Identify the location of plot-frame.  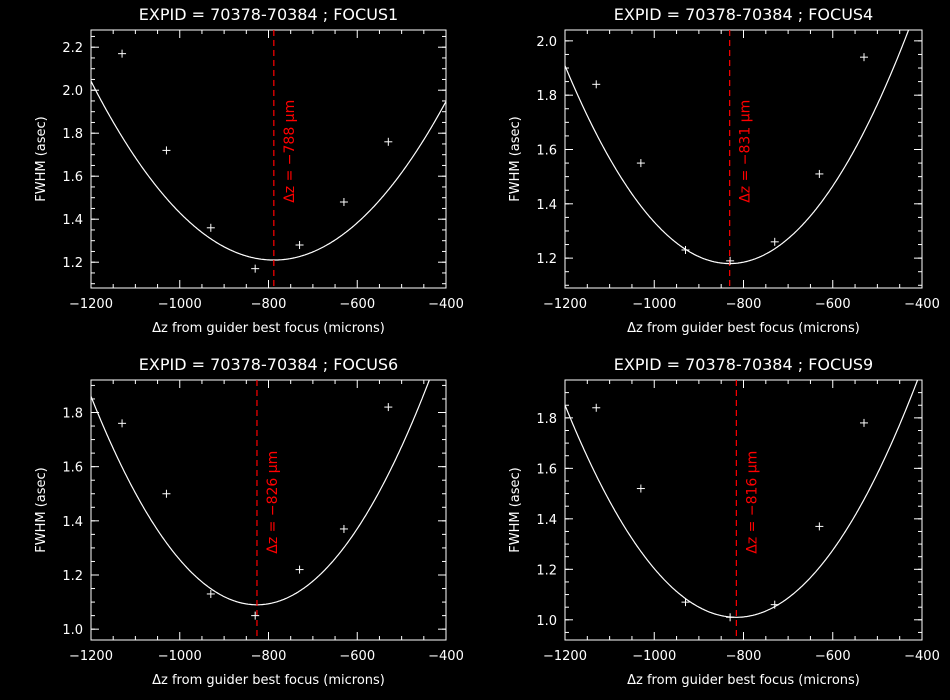
(268, 159).